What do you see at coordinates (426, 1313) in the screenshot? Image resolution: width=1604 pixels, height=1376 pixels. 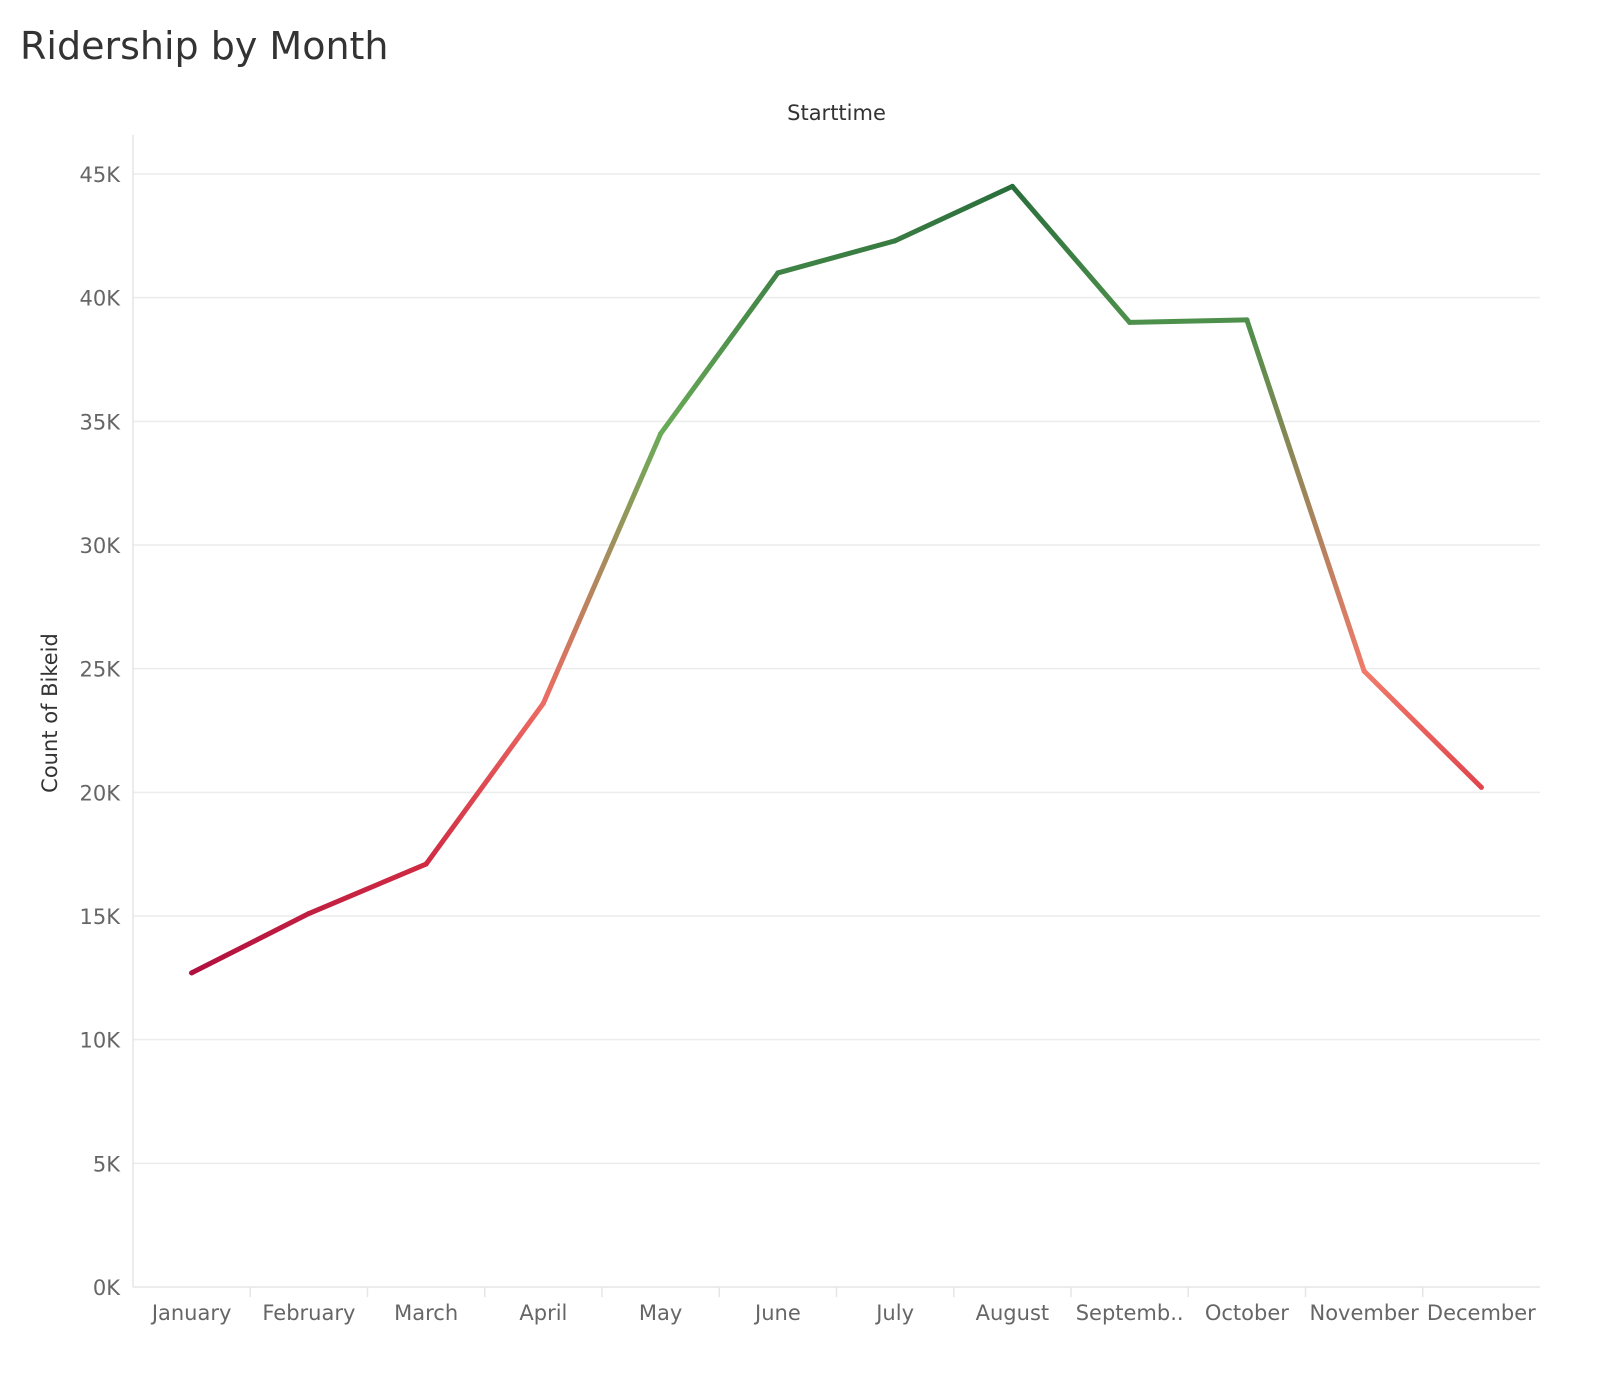 I see `x-tick-label: March` at bounding box center [426, 1313].